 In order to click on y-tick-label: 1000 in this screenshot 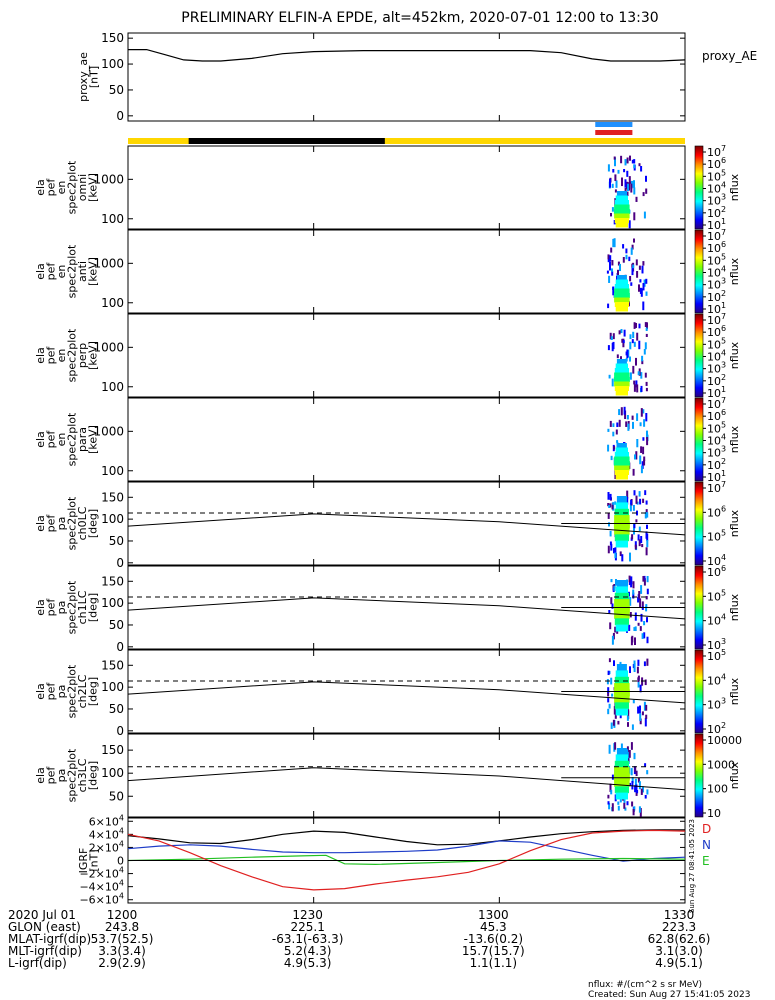, I will do `click(108, 431)`.